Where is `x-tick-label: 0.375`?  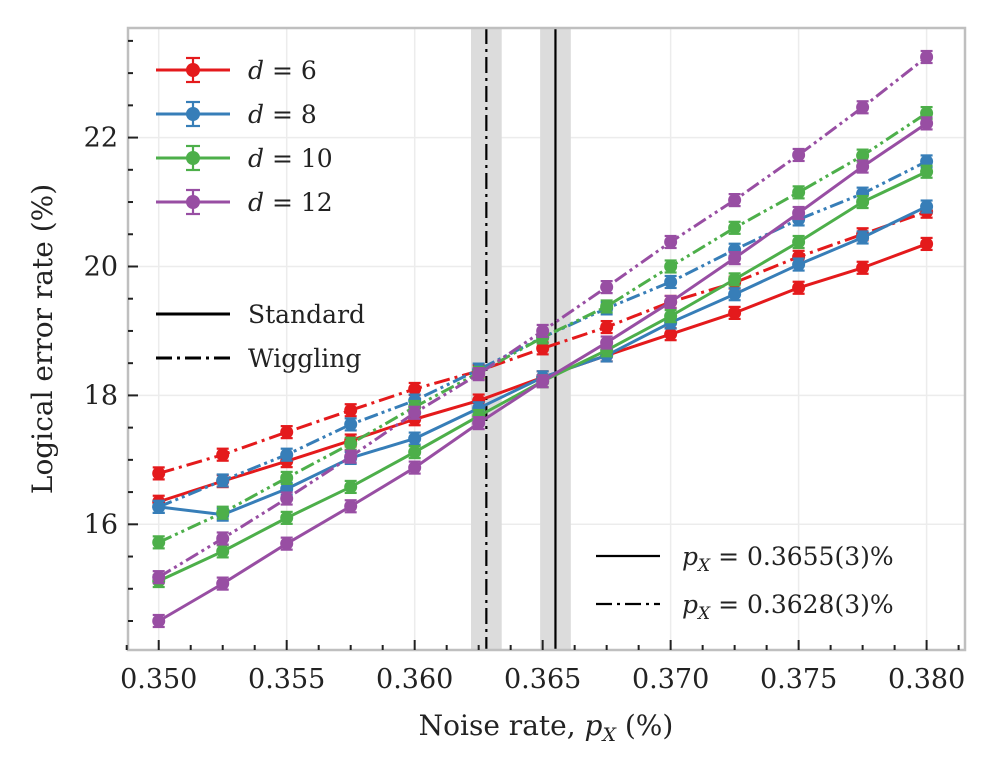 x-tick-label: 0.375 is located at coordinates (798, 679).